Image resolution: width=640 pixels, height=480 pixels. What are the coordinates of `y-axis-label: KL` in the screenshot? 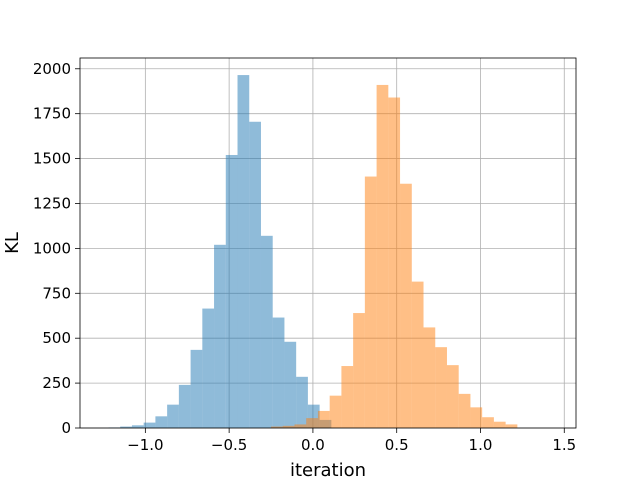 It's located at (12, 243).